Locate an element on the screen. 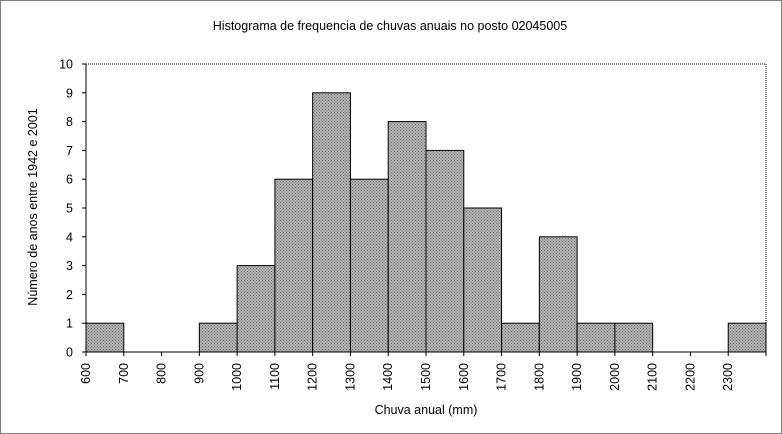  y-tick-label: 3 is located at coordinates (69, 266).